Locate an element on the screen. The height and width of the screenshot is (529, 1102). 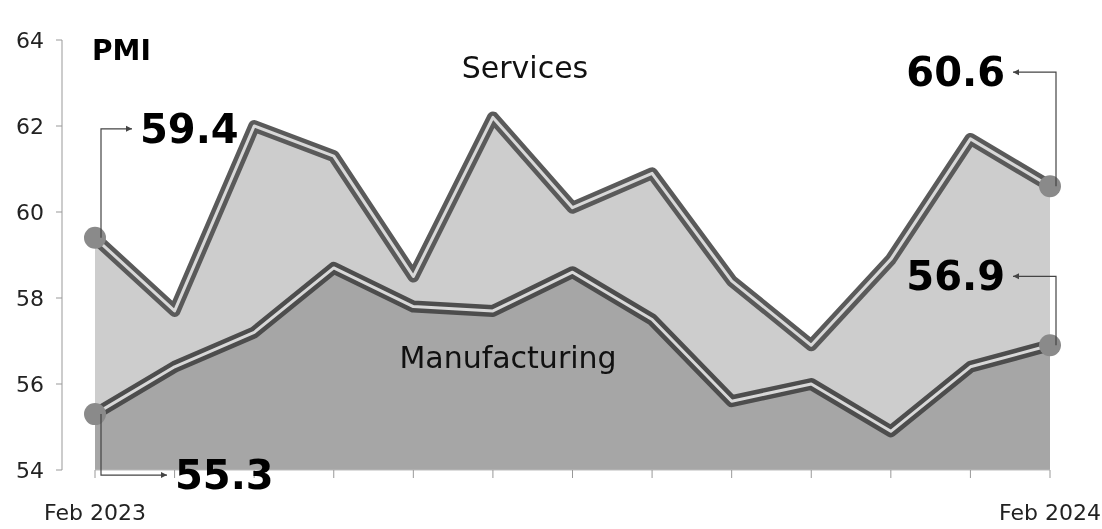
y-axis-title: PMI is located at coordinates (121, 50).